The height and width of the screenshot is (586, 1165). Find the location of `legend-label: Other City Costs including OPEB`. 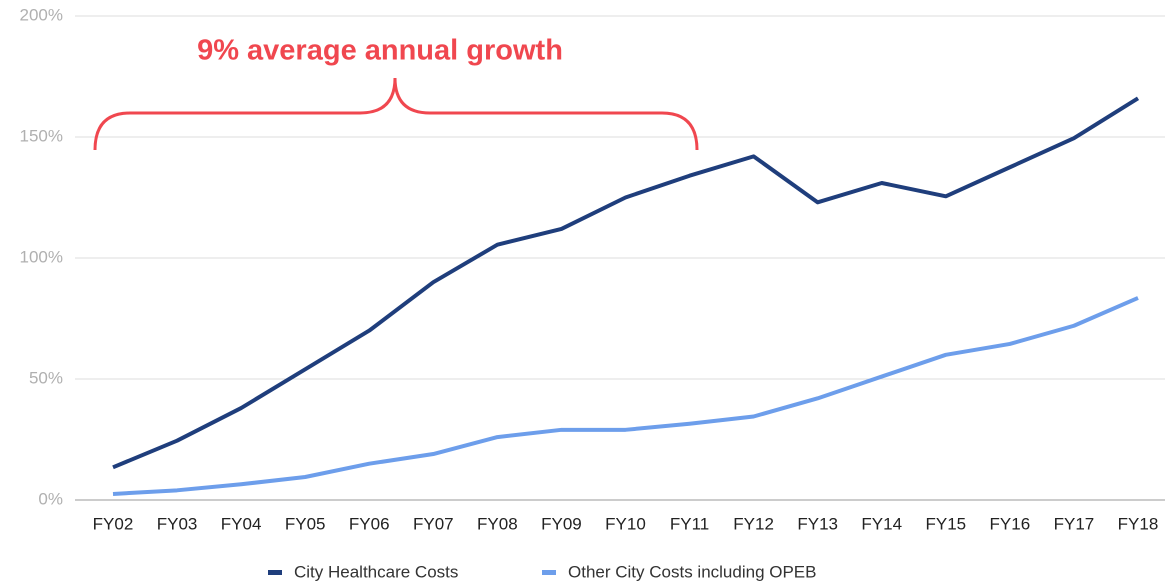

legend-label: Other City Costs including OPEB is located at coordinates (692, 571).